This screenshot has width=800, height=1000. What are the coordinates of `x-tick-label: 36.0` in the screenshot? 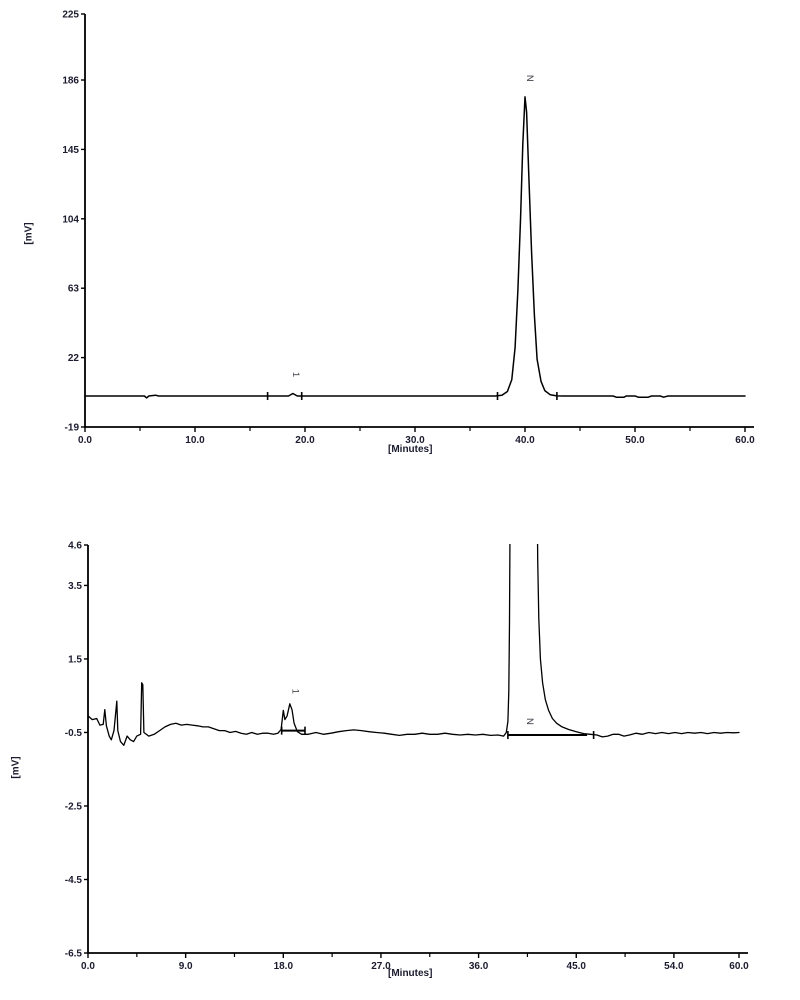 It's located at (479, 966).